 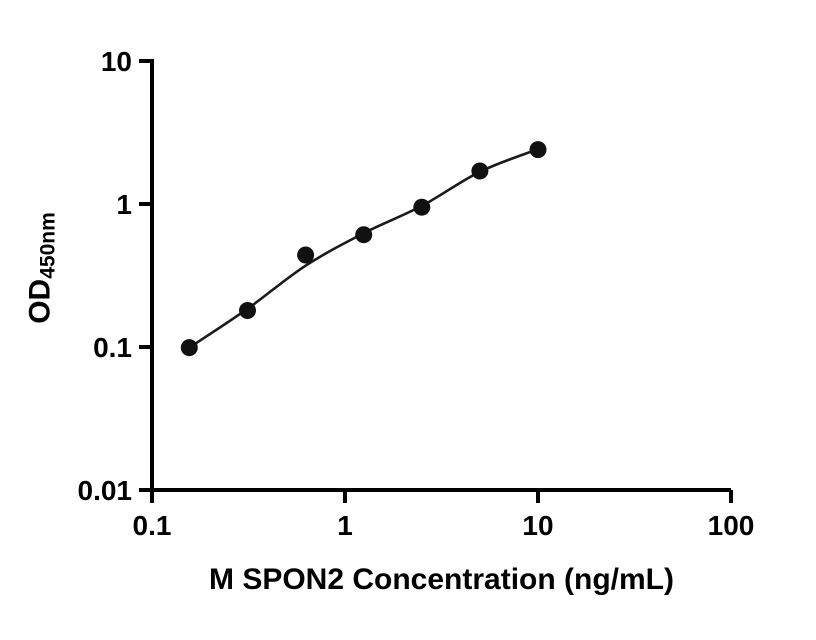 What do you see at coordinates (345, 525) in the screenshot?
I see `x-axis-tick-label: 1` at bounding box center [345, 525].